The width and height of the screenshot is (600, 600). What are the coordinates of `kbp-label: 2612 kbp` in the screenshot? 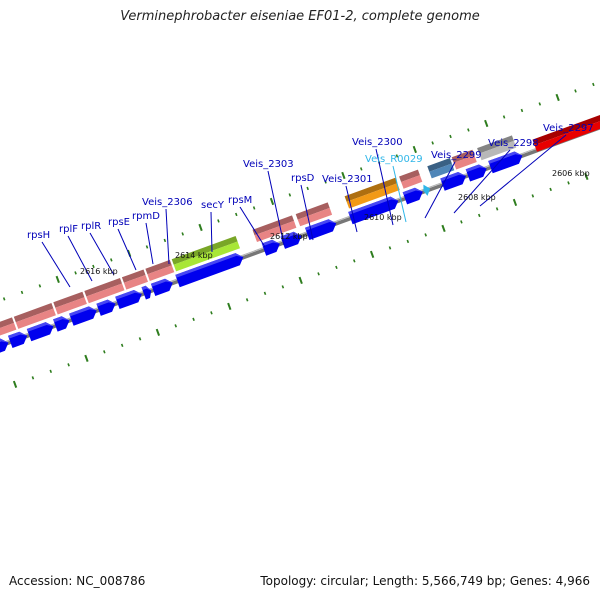 It's located at (289, 236).